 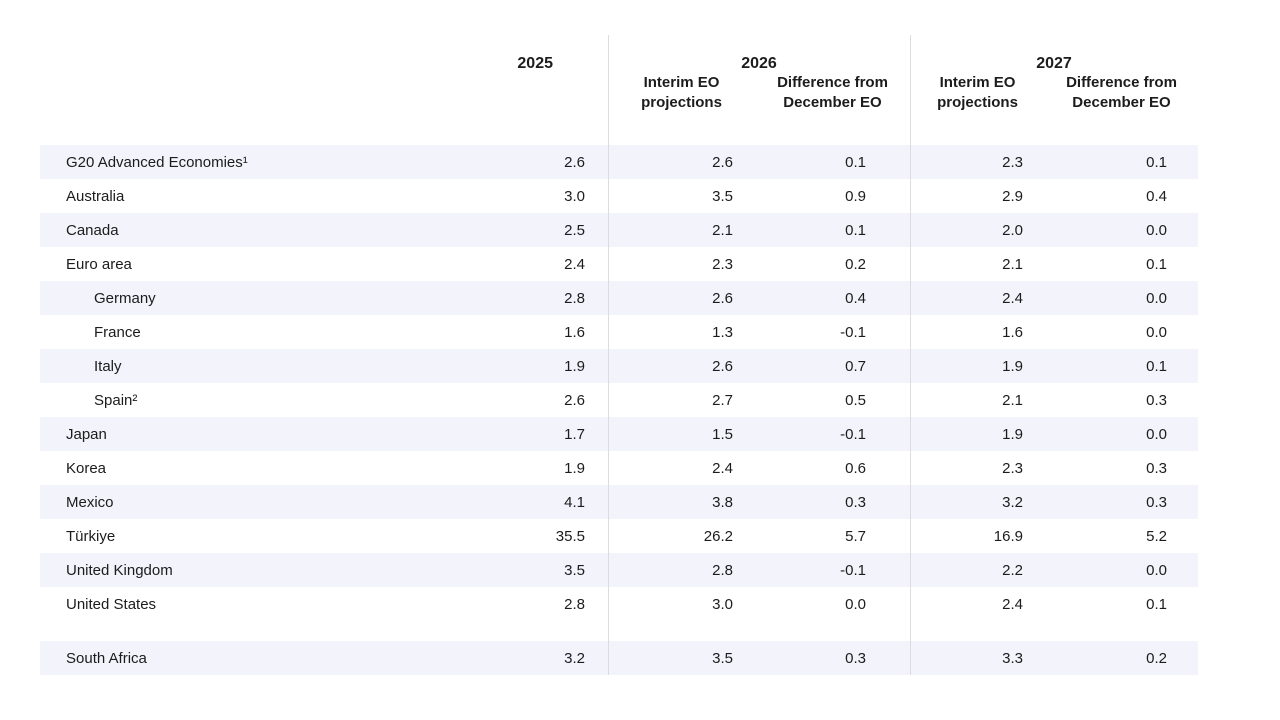 What do you see at coordinates (1012, 366) in the screenshot?
I see `cell-2027-interim: 1.9` at bounding box center [1012, 366].